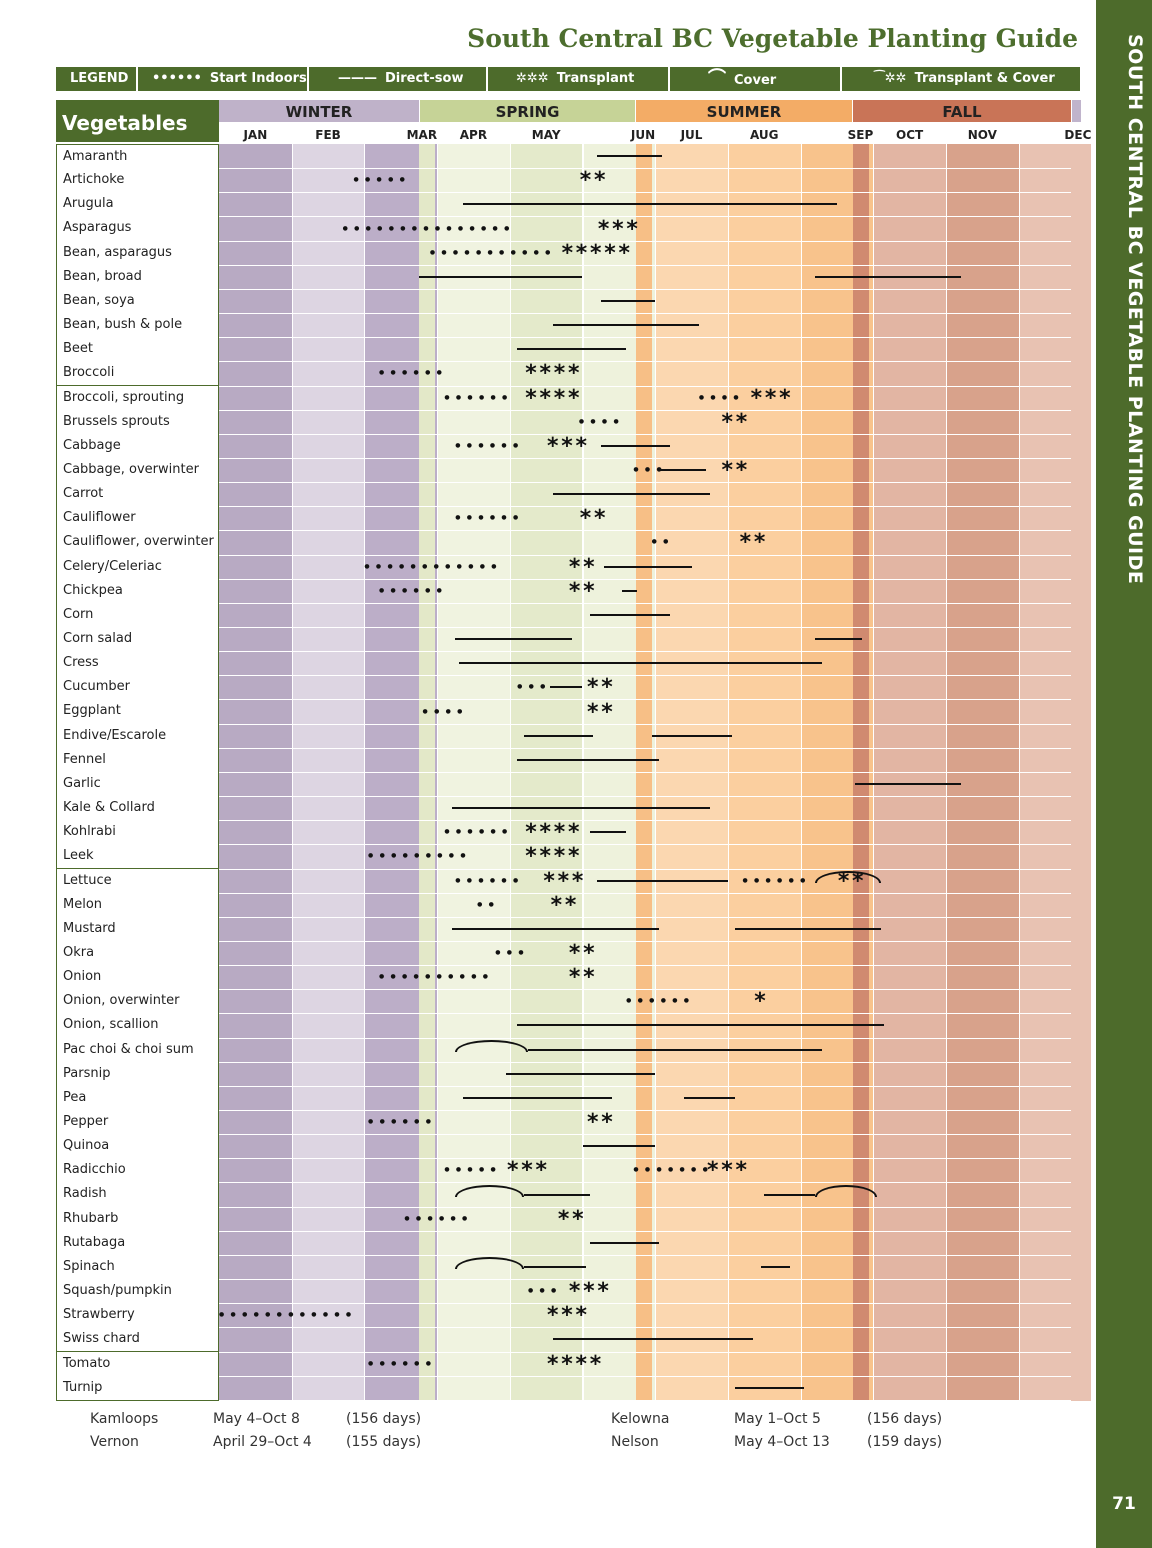  What do you see at coordinates (910, 135) in the screenshot?
I see `month-header: OCT` at bounding box center [910, 135].